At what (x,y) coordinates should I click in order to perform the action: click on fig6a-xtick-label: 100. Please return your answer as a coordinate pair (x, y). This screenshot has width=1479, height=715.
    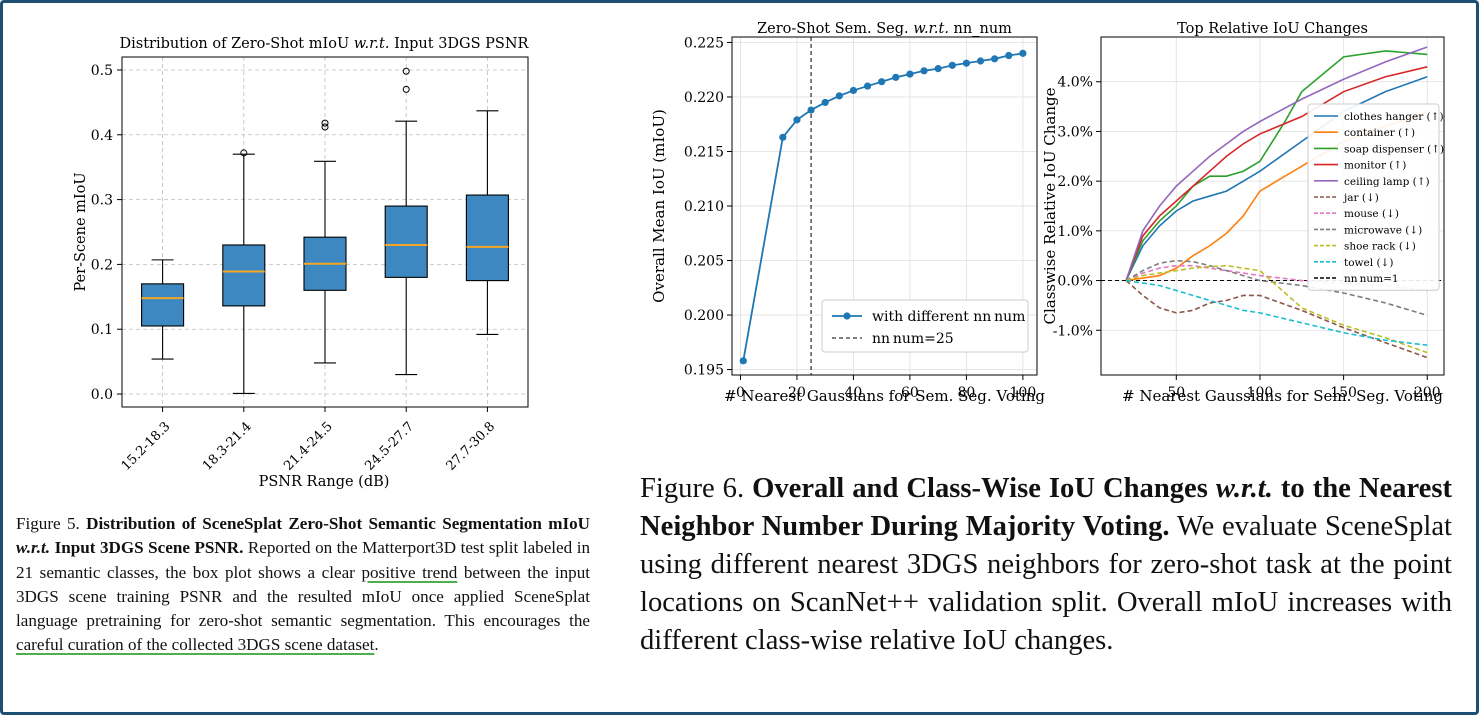
    Looking at the image, I should click on (1023, 393).